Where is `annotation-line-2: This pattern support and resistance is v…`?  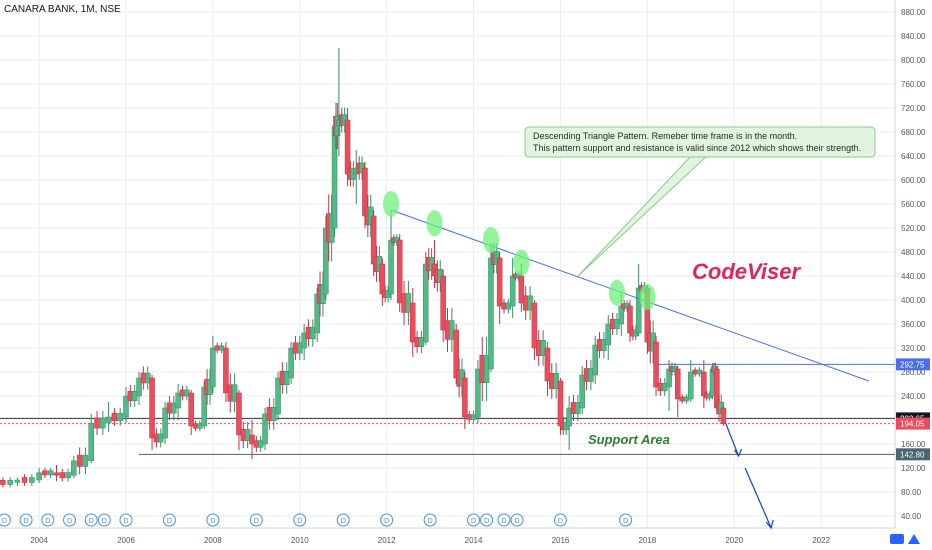 annotation-line-2: This pattern support and resistance is v… is located at coordinates (697, 148).